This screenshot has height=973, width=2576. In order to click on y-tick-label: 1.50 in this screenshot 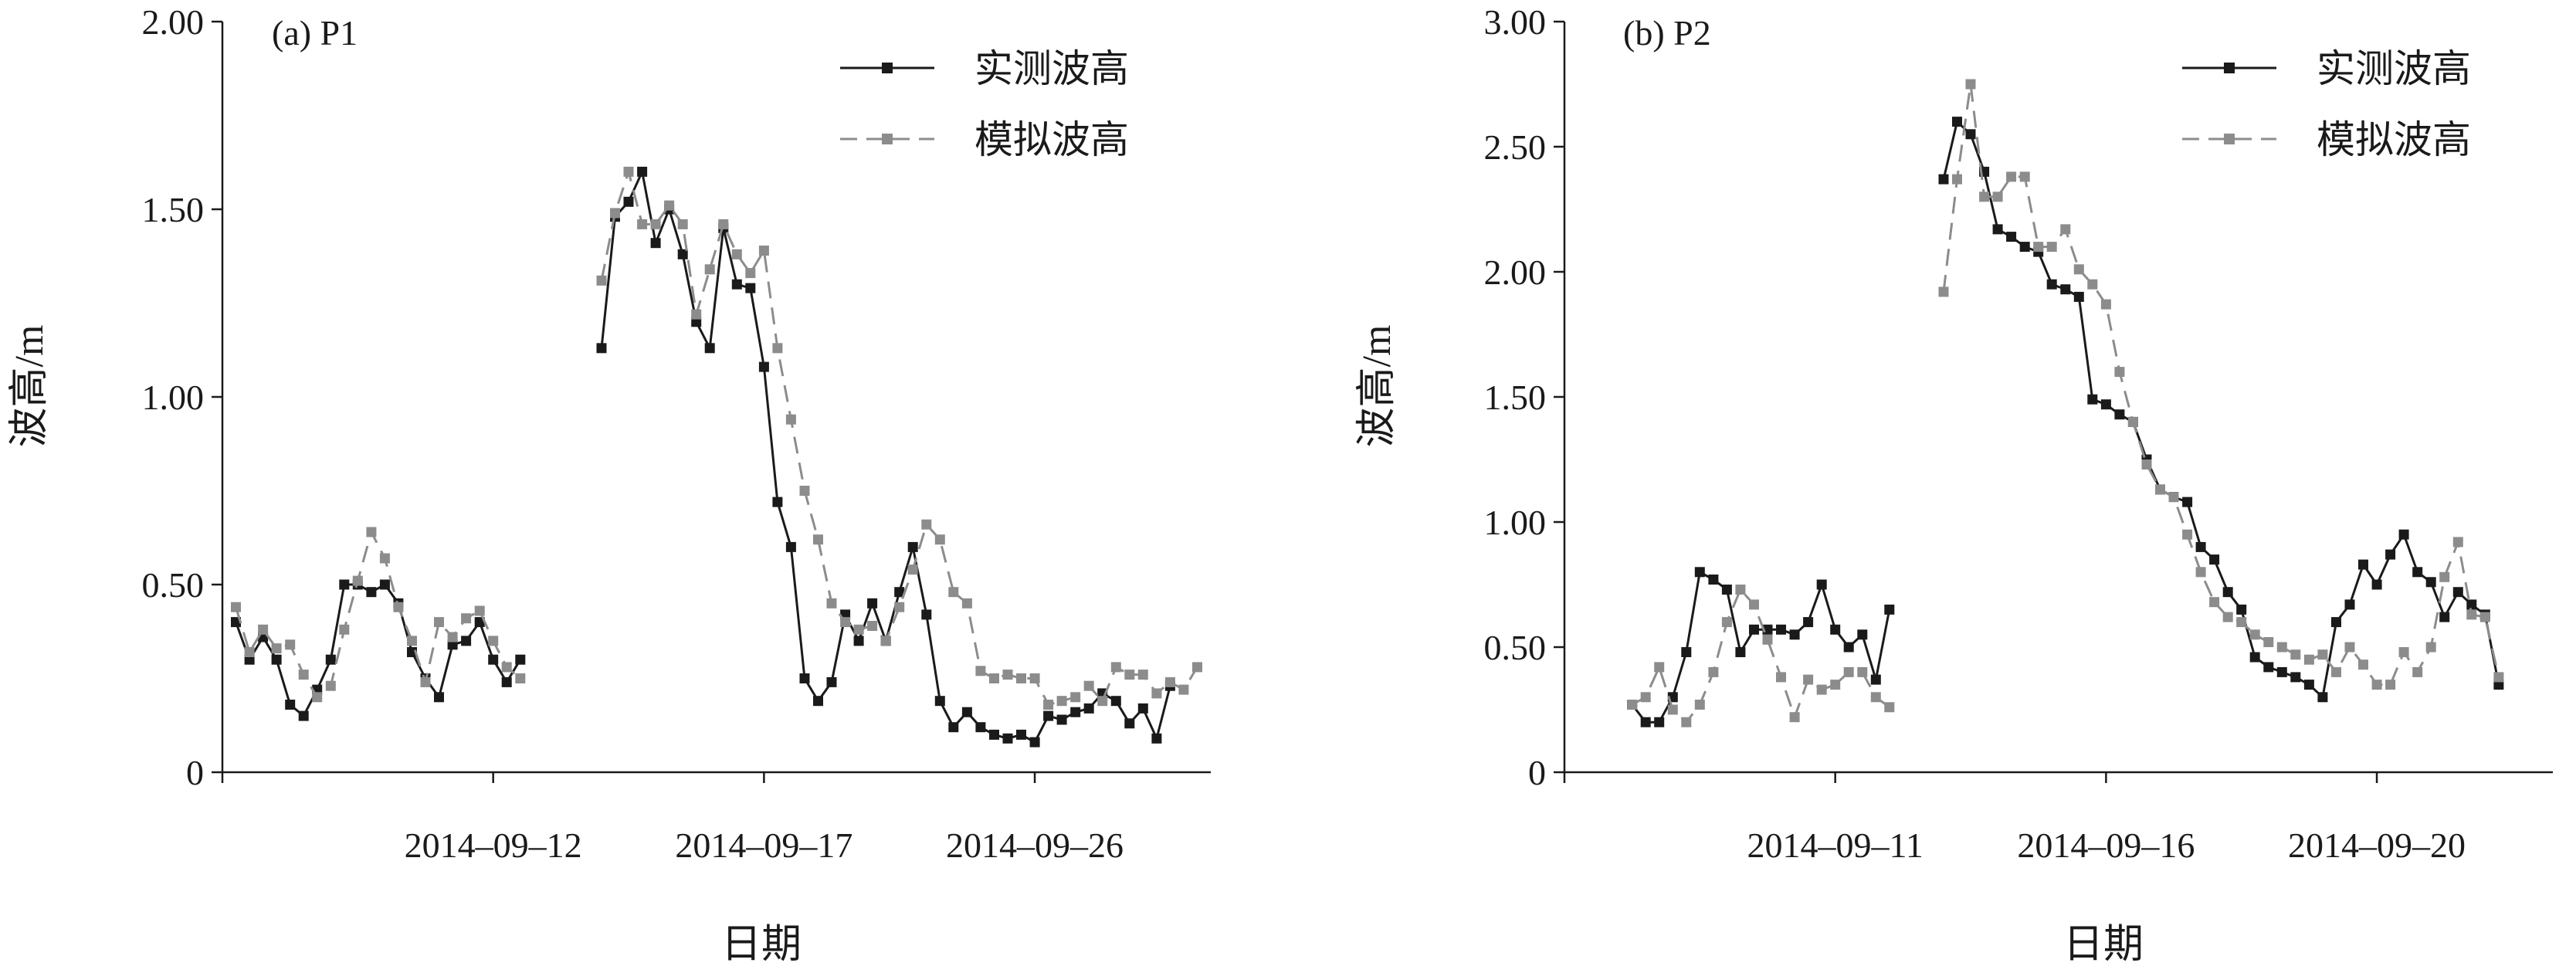, I will do `click(173, 209)`.